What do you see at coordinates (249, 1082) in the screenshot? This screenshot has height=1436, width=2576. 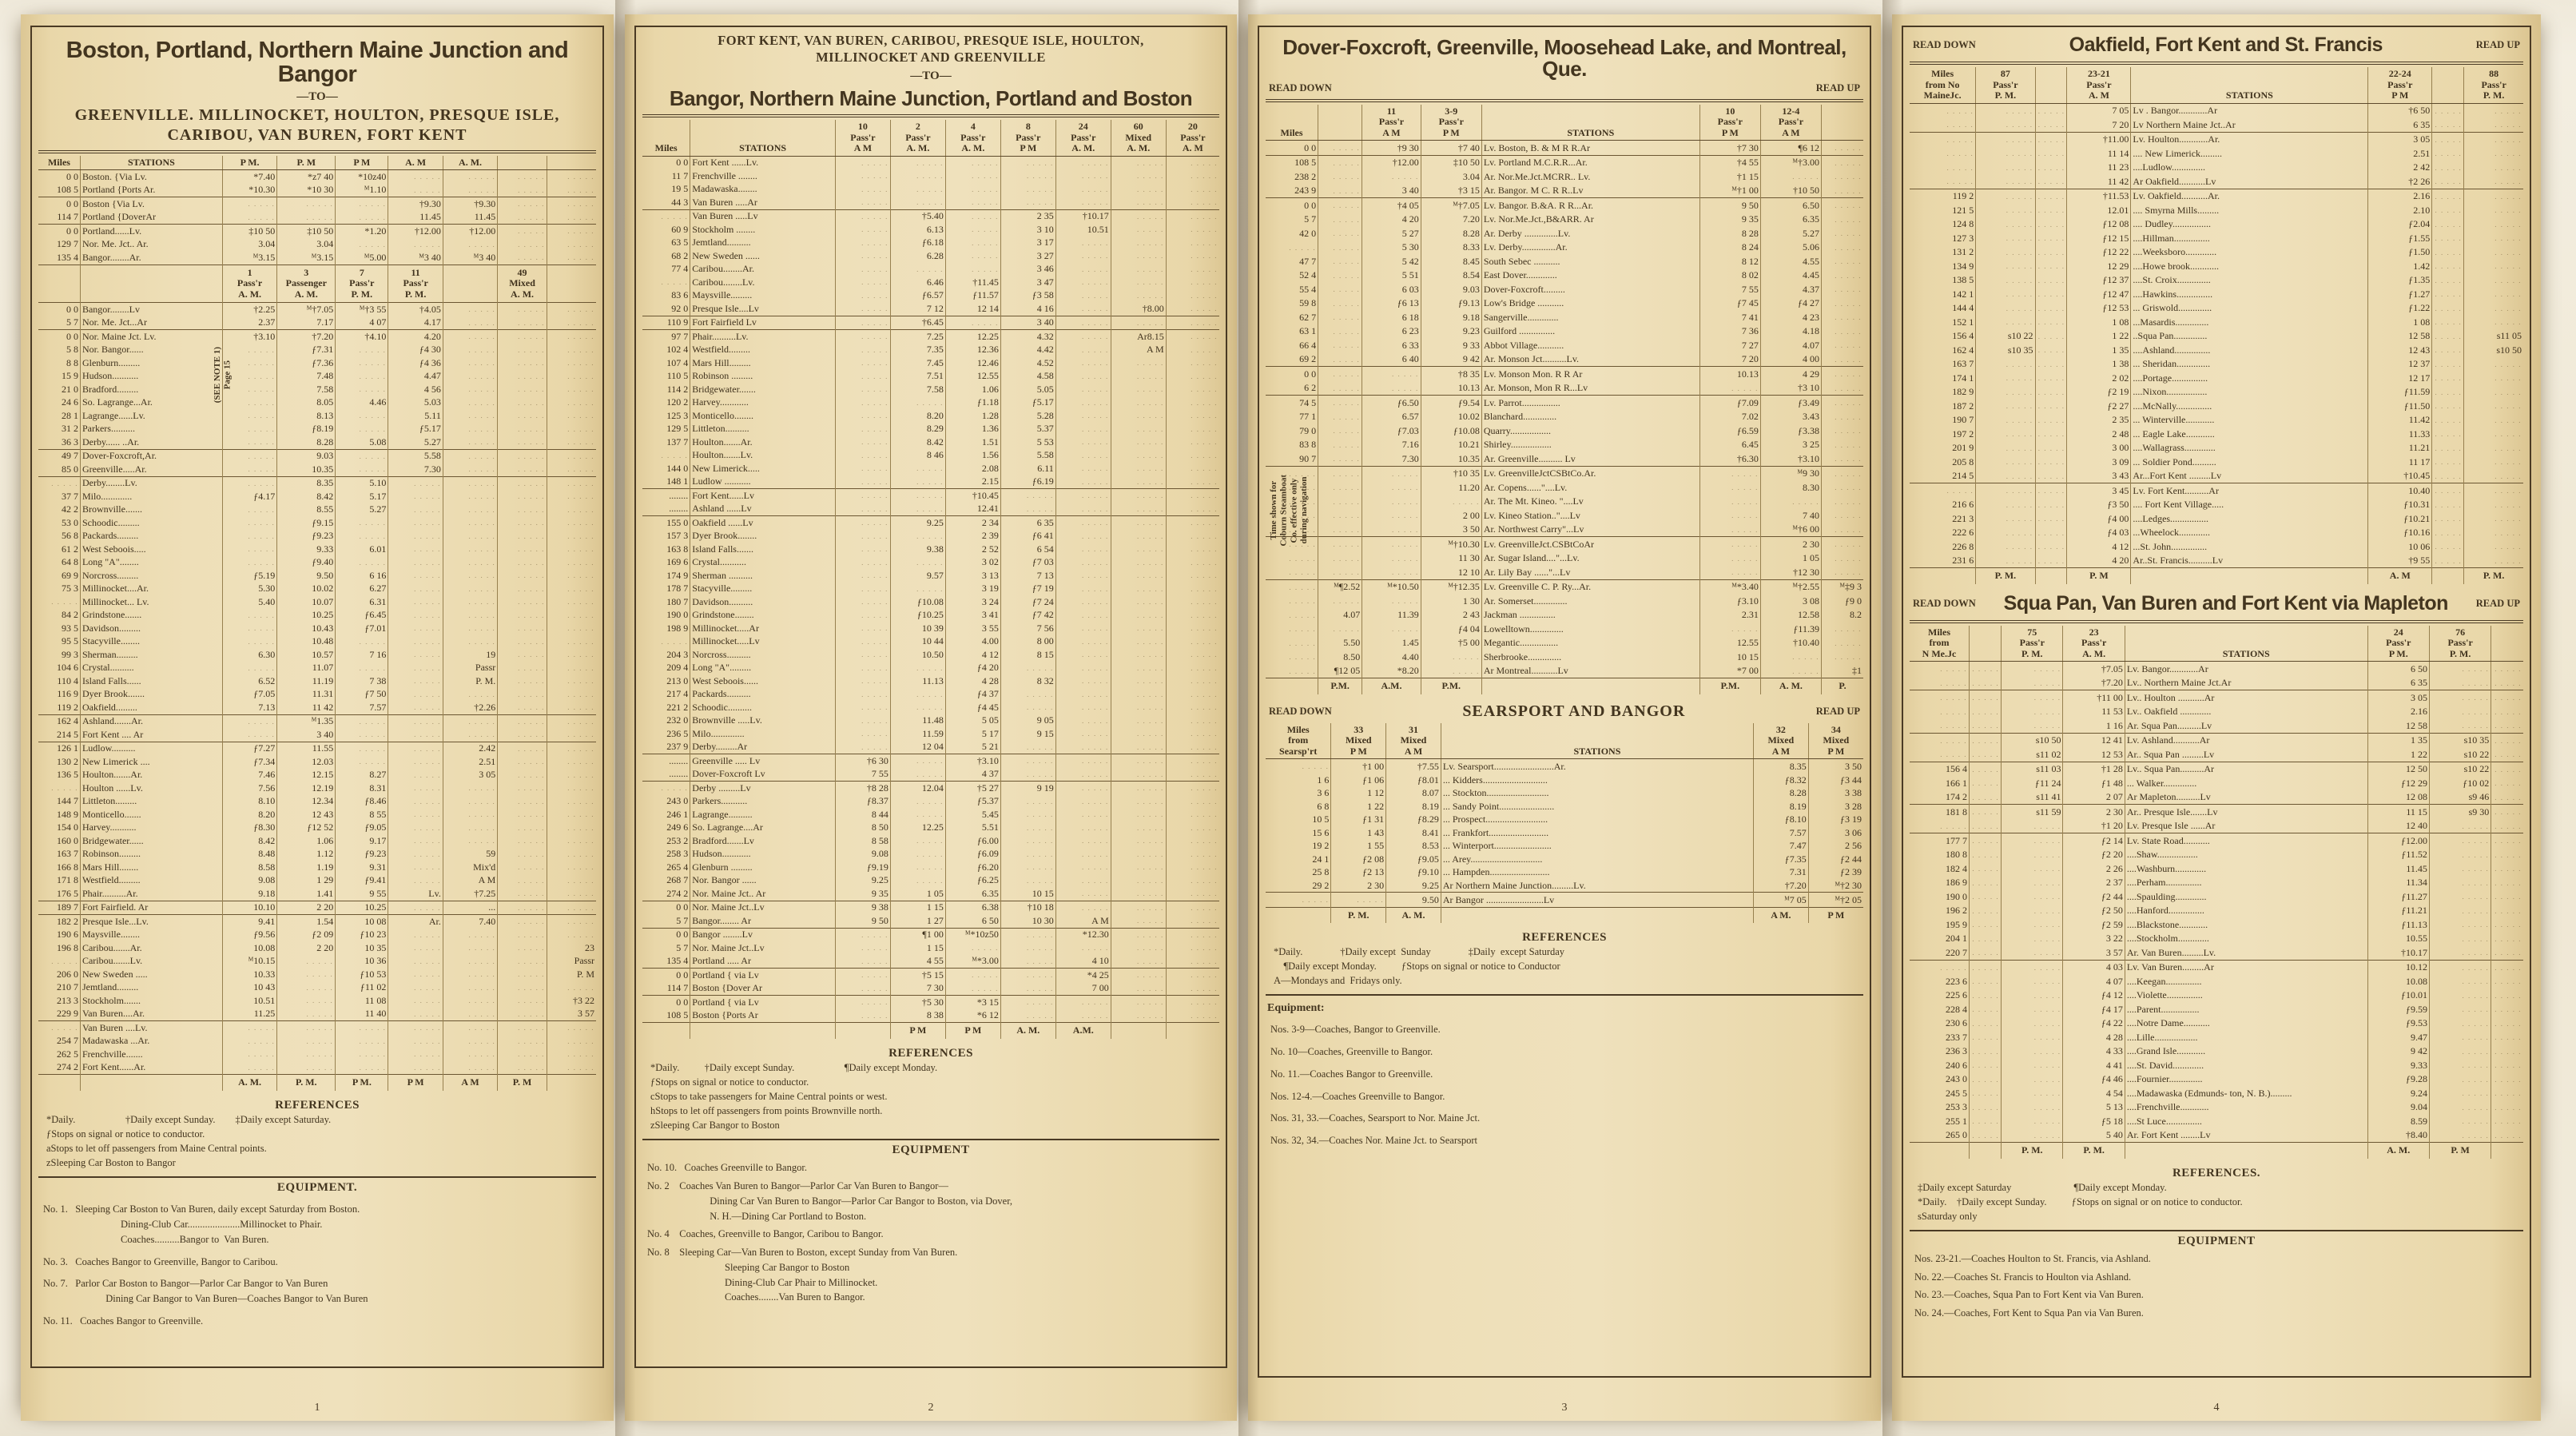 I see `time-cell: A. M.` at bounding box center [249, 1082].